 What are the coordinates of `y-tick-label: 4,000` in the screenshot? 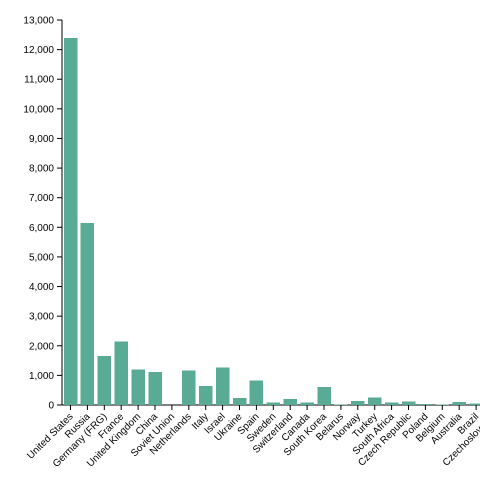 It's located at (41, 287).